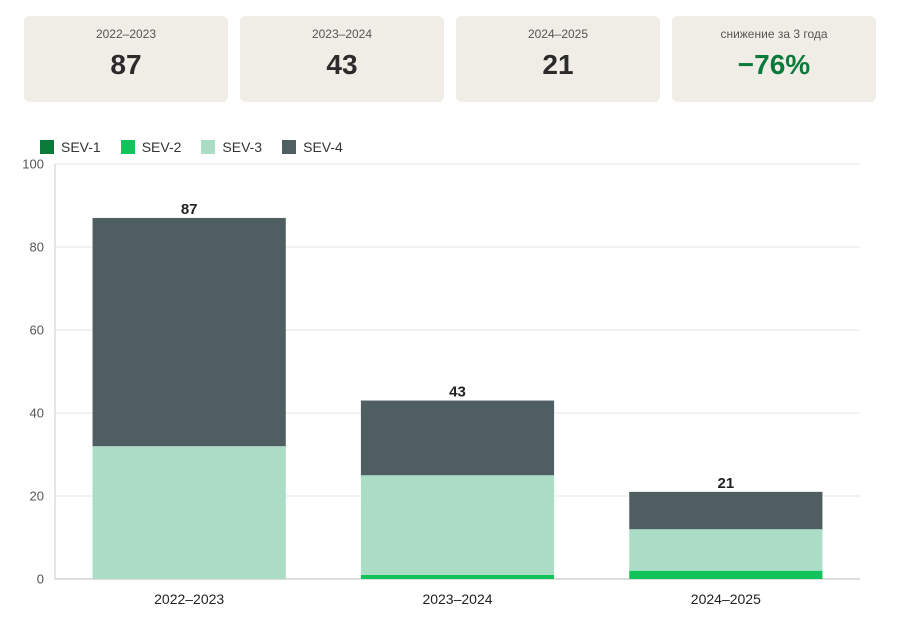 Image resolution: width=900 pixels, height=630 pixels. I want to click on y-tick-label: 0, so click(40, 579).